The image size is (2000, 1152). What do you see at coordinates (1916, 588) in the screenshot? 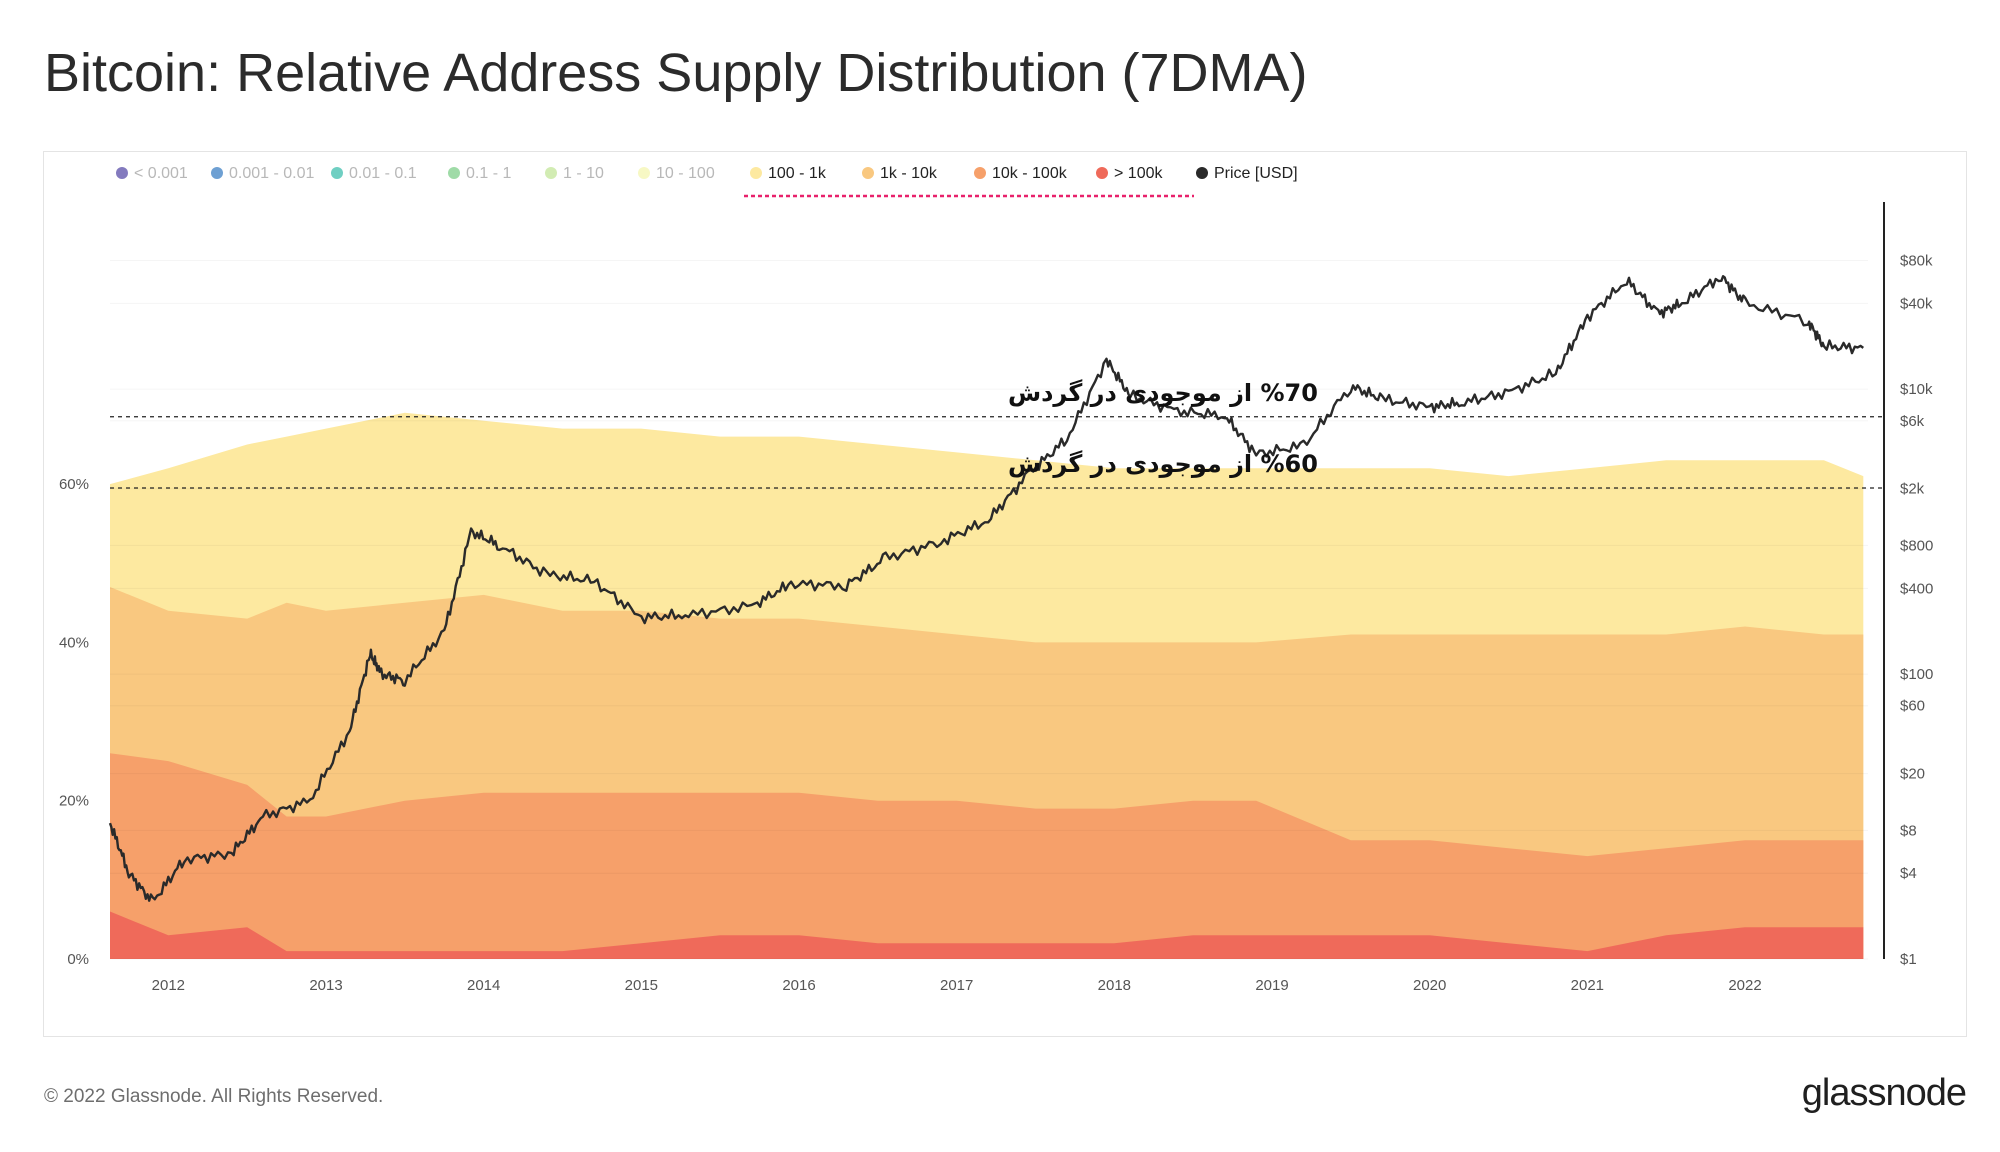
I see `y-right-tick-label: $400` at bounding box center [1916, 588].